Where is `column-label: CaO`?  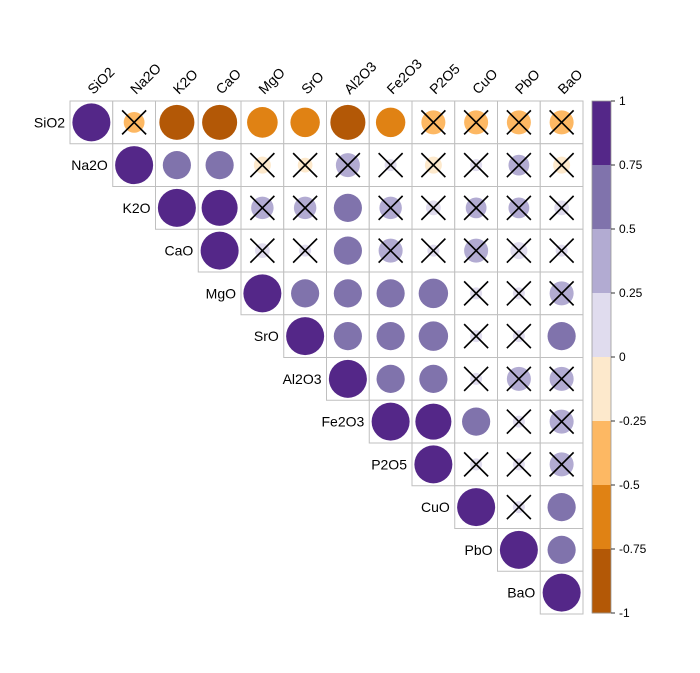
column-label: CaO is located at coordinates (228, 81).